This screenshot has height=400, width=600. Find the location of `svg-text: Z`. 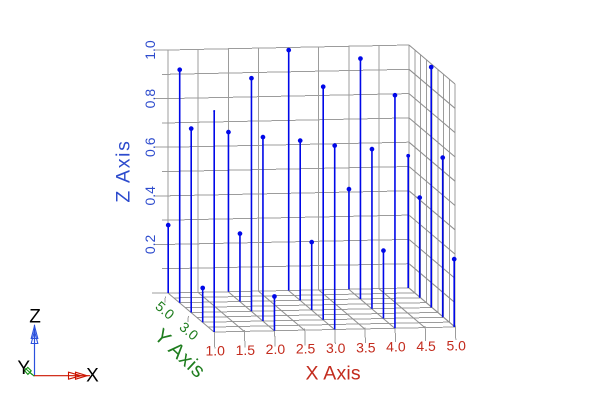

svg-text: Z is located at coordinates (35, 317).